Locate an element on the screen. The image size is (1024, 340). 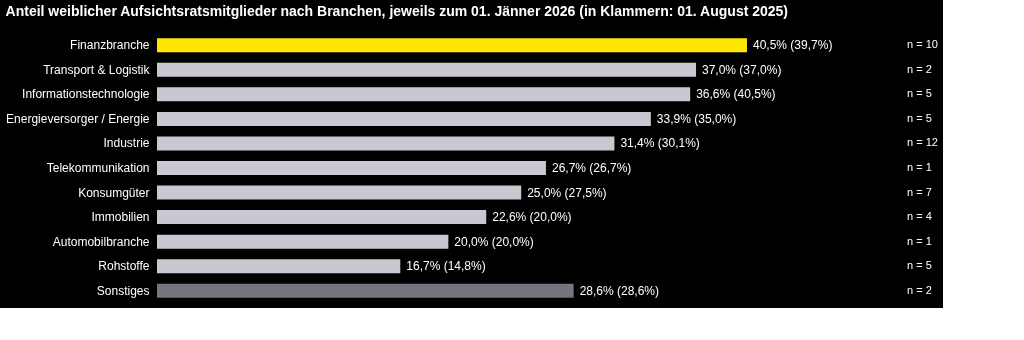
data-label: 16,7% (14,8%) is located at coordinates (446, 266).